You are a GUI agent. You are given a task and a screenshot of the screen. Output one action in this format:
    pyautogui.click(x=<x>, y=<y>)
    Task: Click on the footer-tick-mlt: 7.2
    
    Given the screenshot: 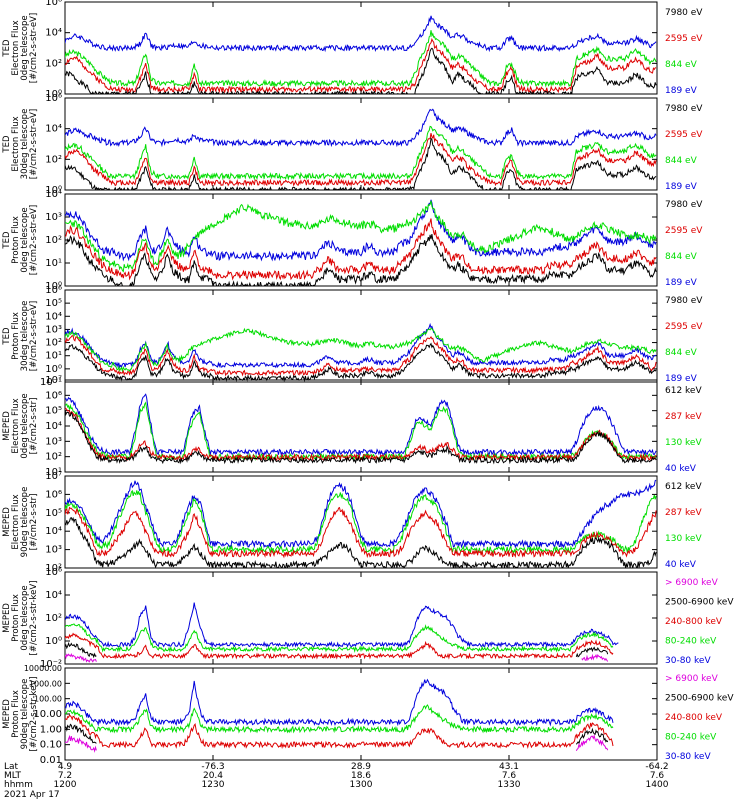 What is the action you would take?
    pyautogui.click(x=65, y=776)
    